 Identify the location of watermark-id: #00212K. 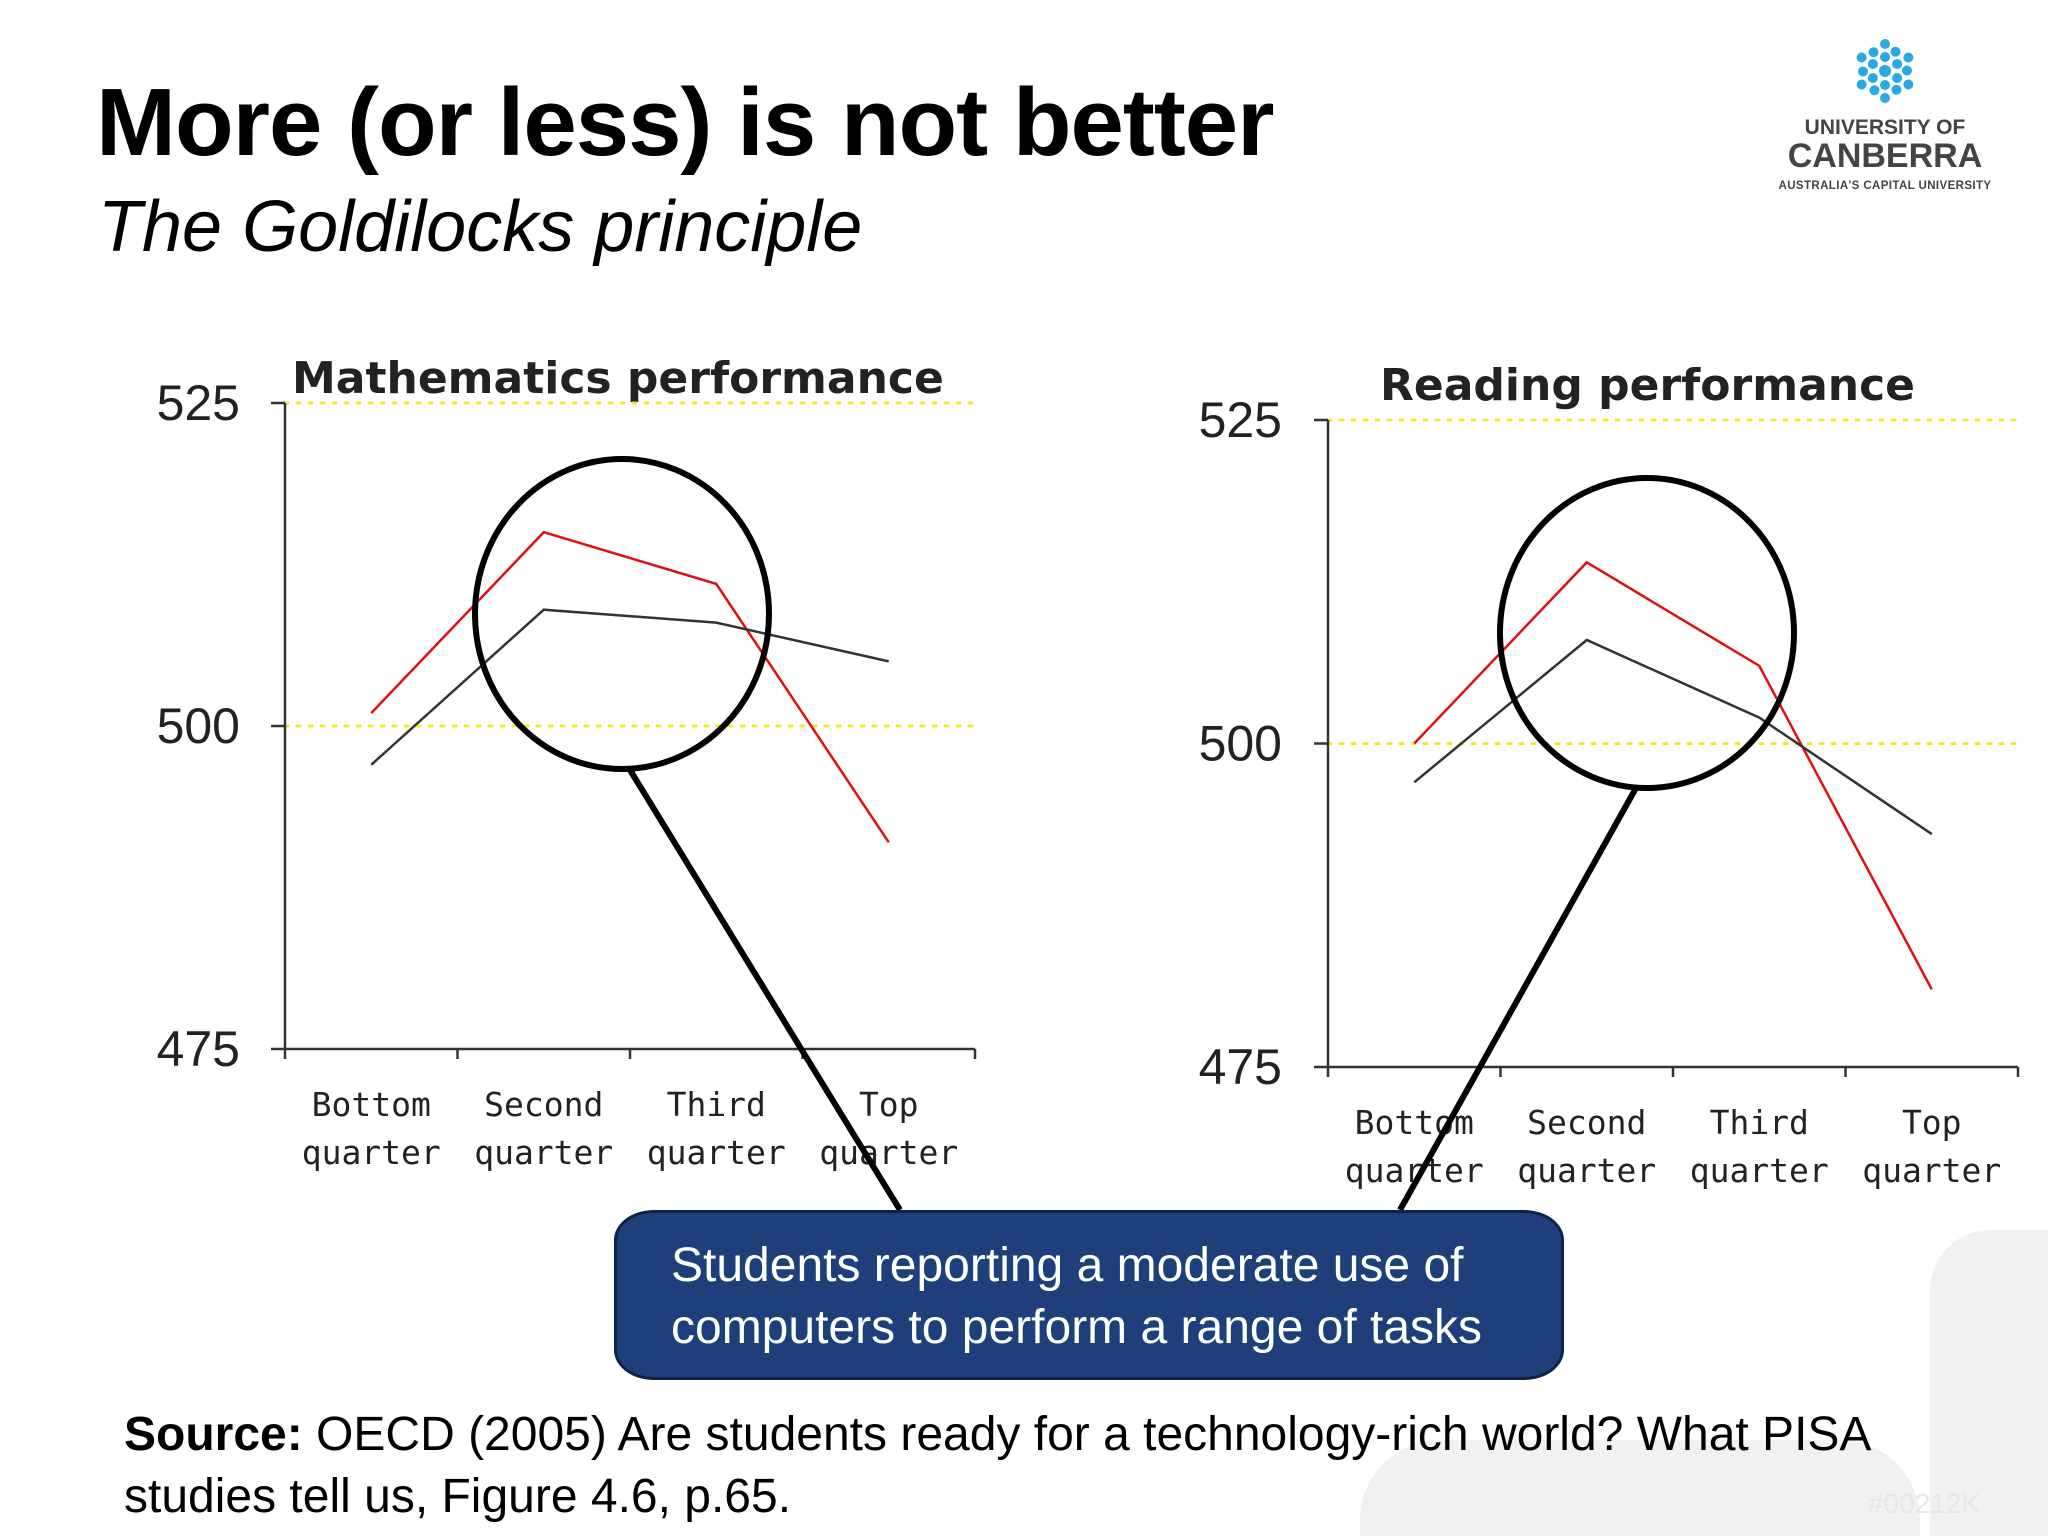
(1924, 1503).